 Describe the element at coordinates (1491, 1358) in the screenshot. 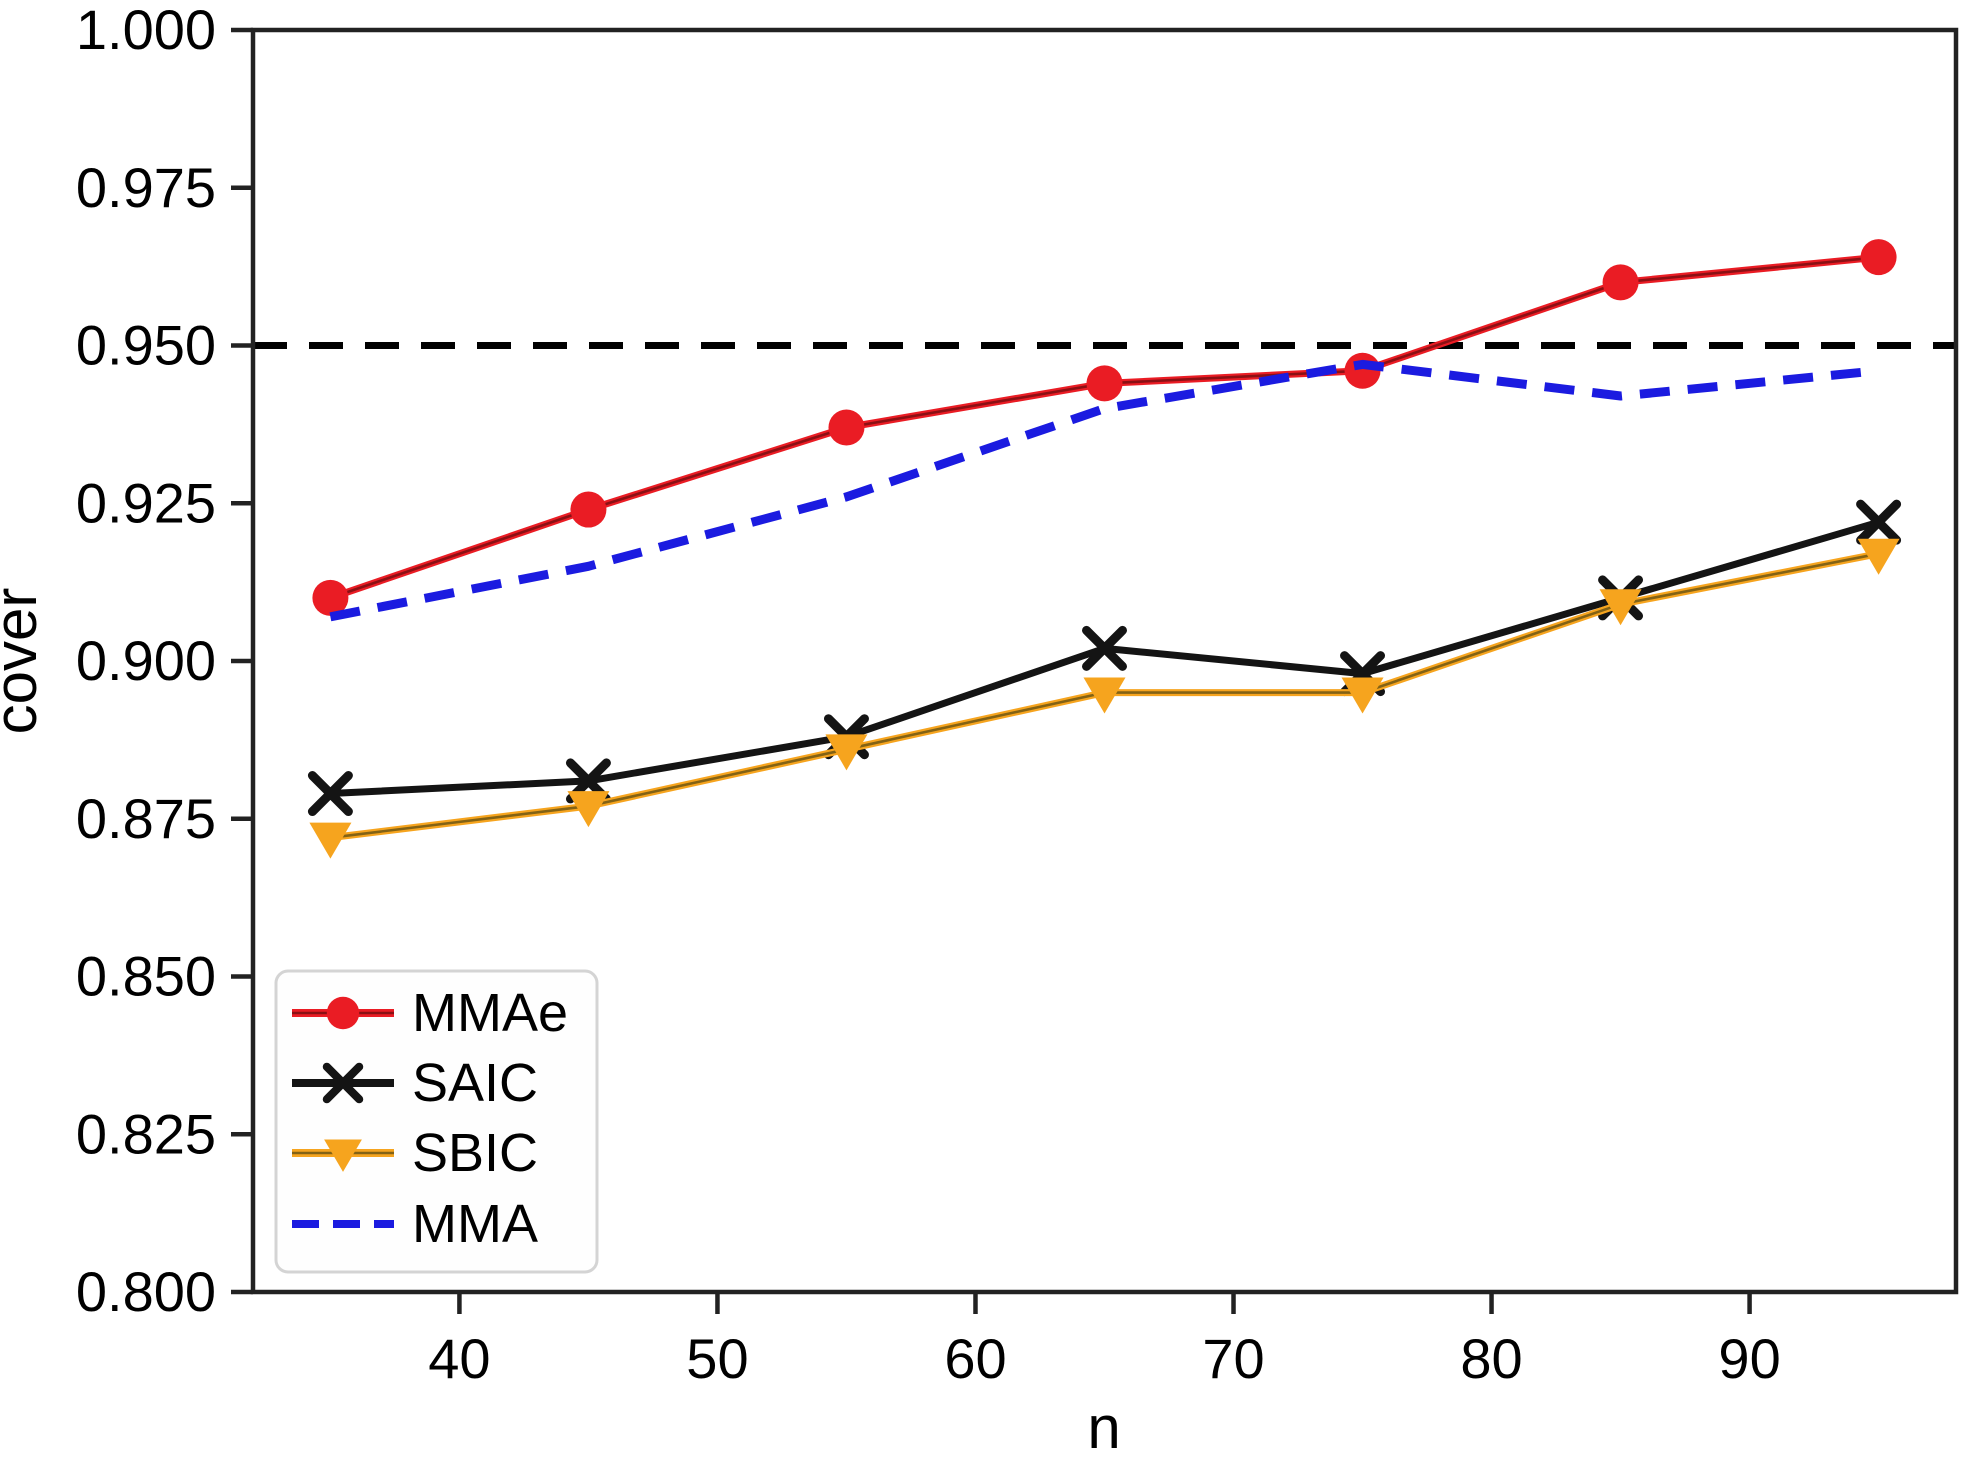

I see `x-tick-label: 80` at that location.